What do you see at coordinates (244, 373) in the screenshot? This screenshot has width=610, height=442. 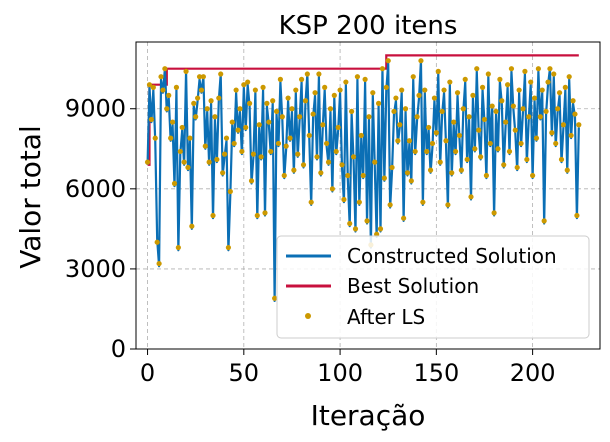 I see `x-tick-label: 50` at bounding box center [244, 373].